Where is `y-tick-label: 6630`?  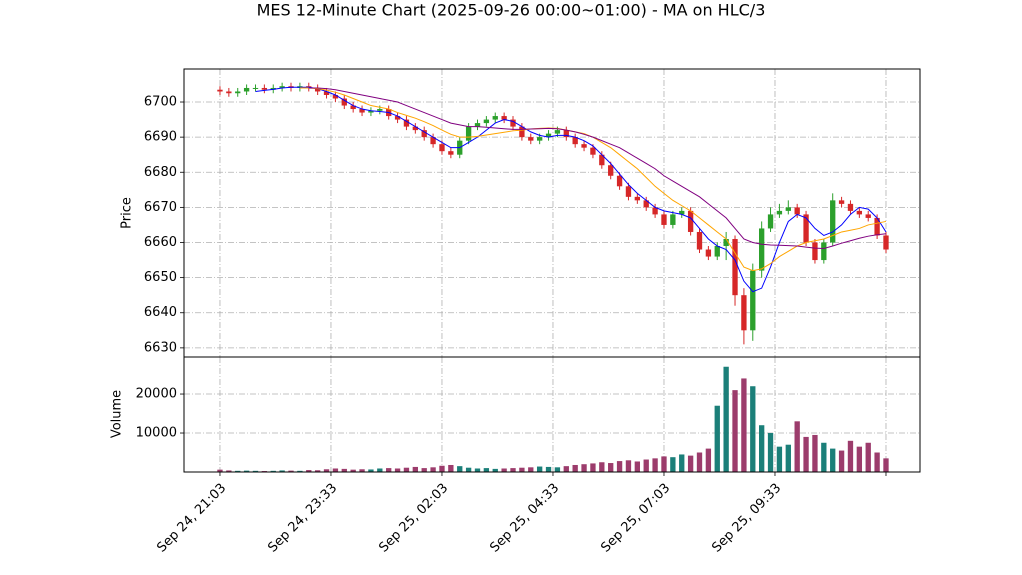 y-tick-label: 6630 is located at coordinates (160, 347).